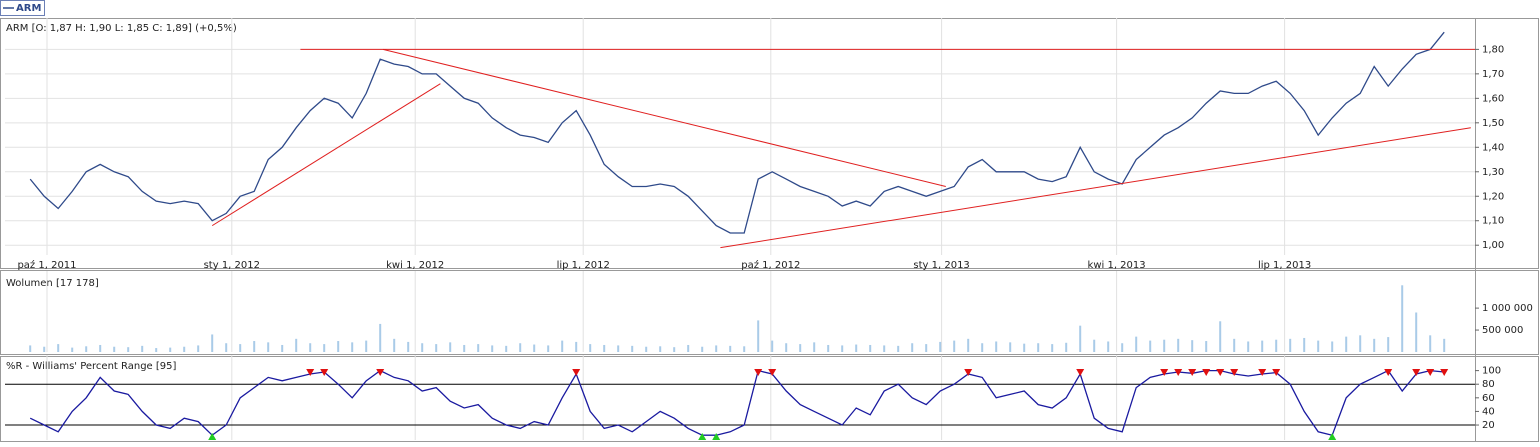 This screenshot has width=1540, height=447. What do you see at coordinates (1488, 384) in the screenshot?
I see `y-tick-label: 80` at bounding box center [1488, 384].